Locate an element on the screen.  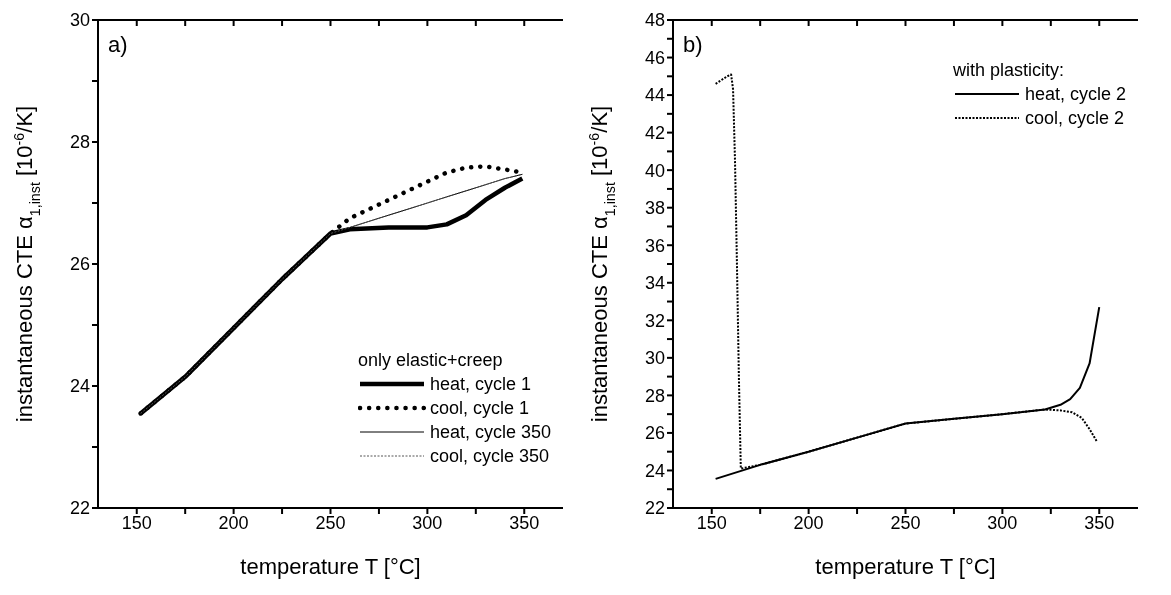
y-tick-label: 40 is located at coordinates (654, 170).